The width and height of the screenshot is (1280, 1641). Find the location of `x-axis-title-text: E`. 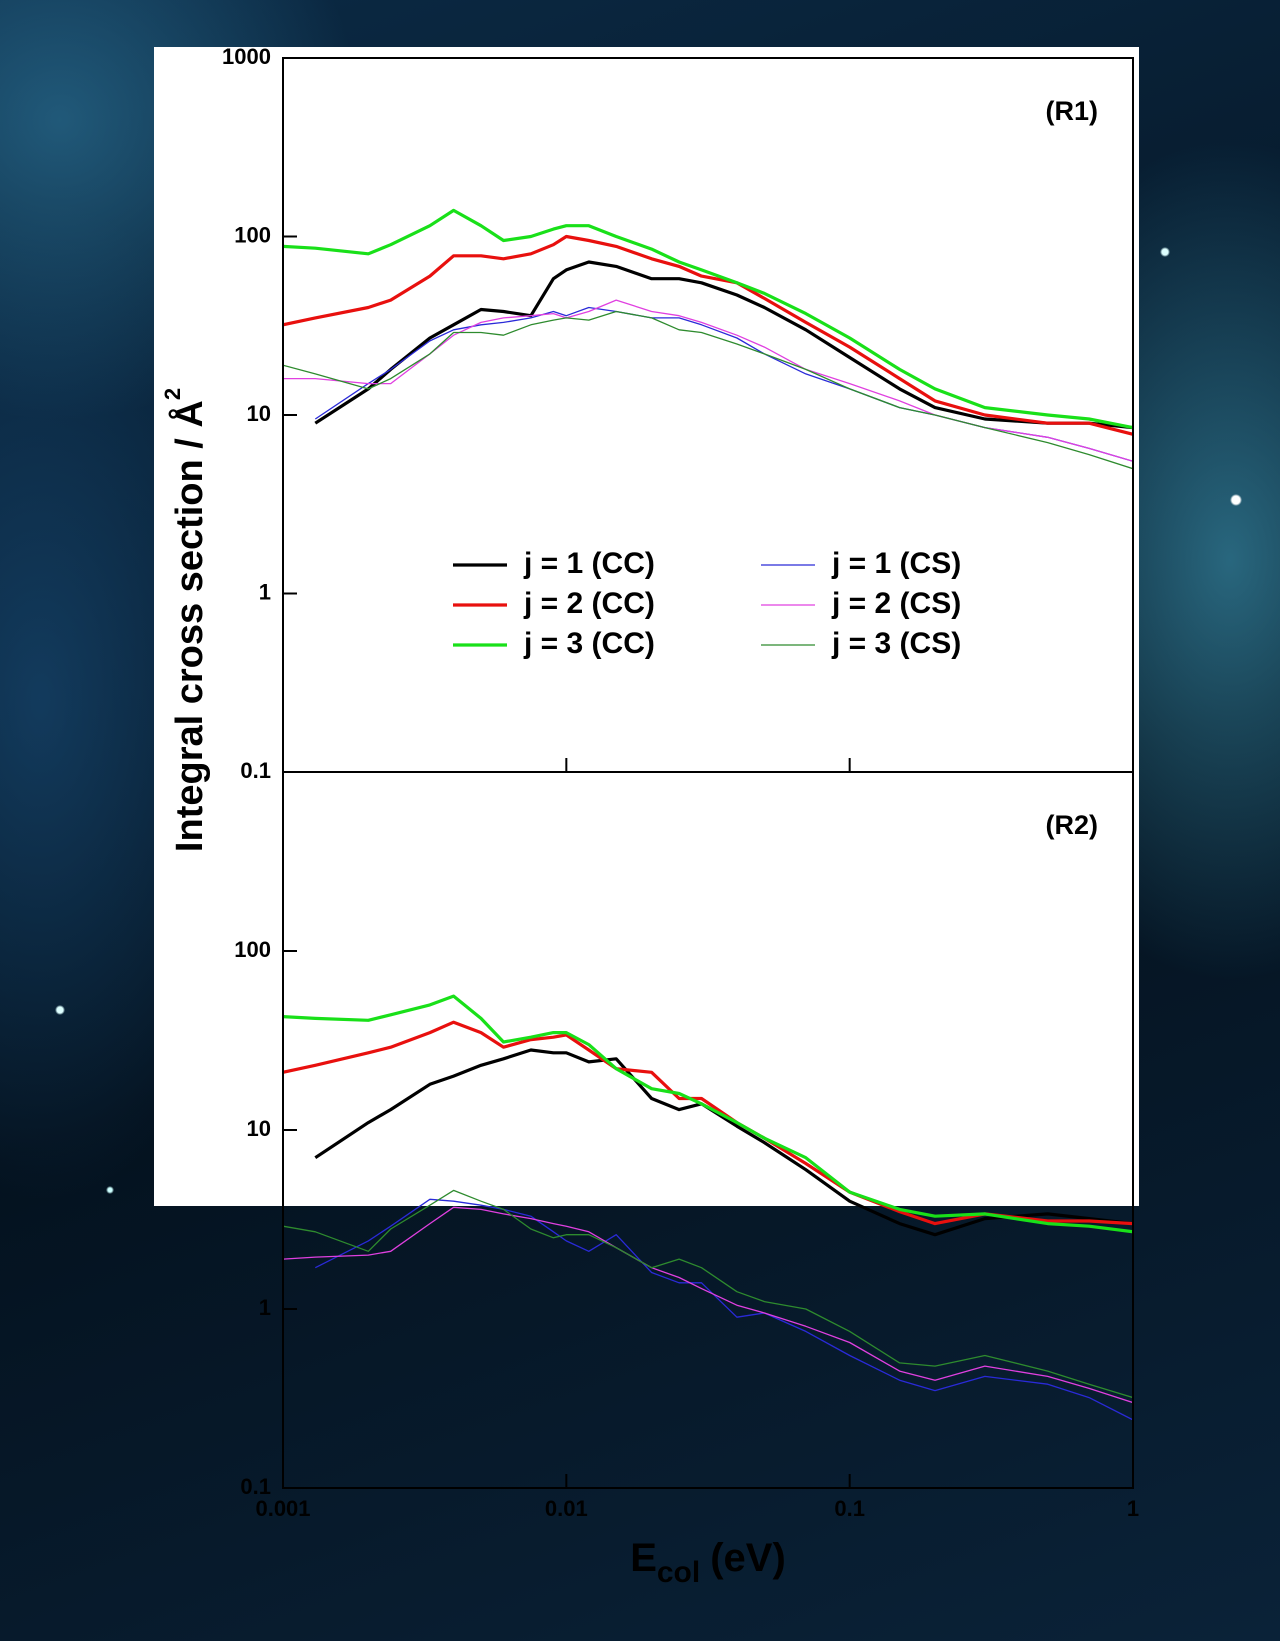

x-axis-title-text: E is located at coordinates (643, 1558).